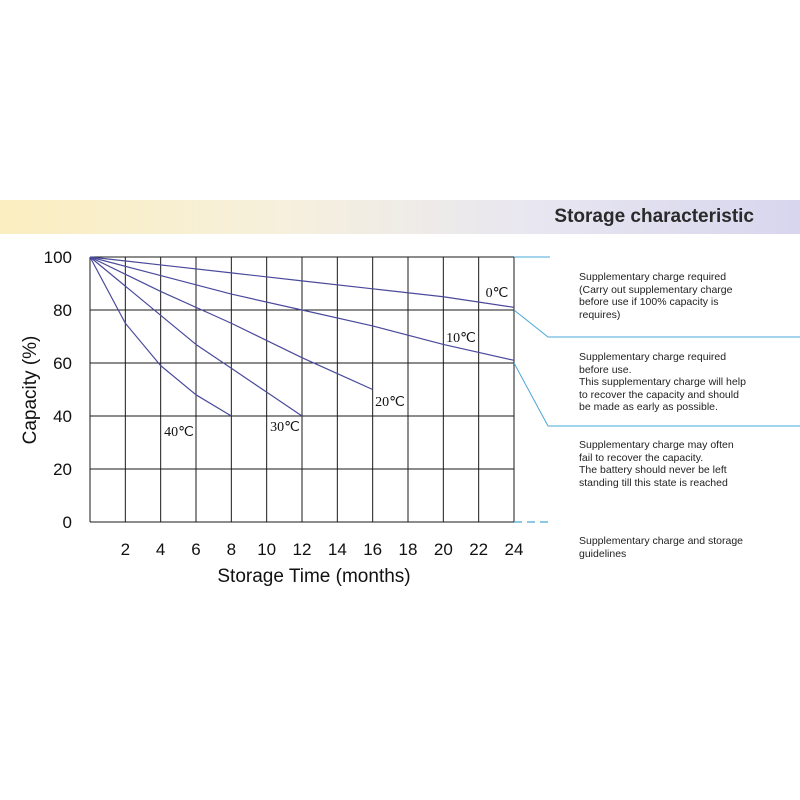 The height and width of the screenshot is (800, 800). What do you see at coordinates (62, 310) in the screenshot?
I see `y-tick-label: 80` at bounding box center [62, 310].